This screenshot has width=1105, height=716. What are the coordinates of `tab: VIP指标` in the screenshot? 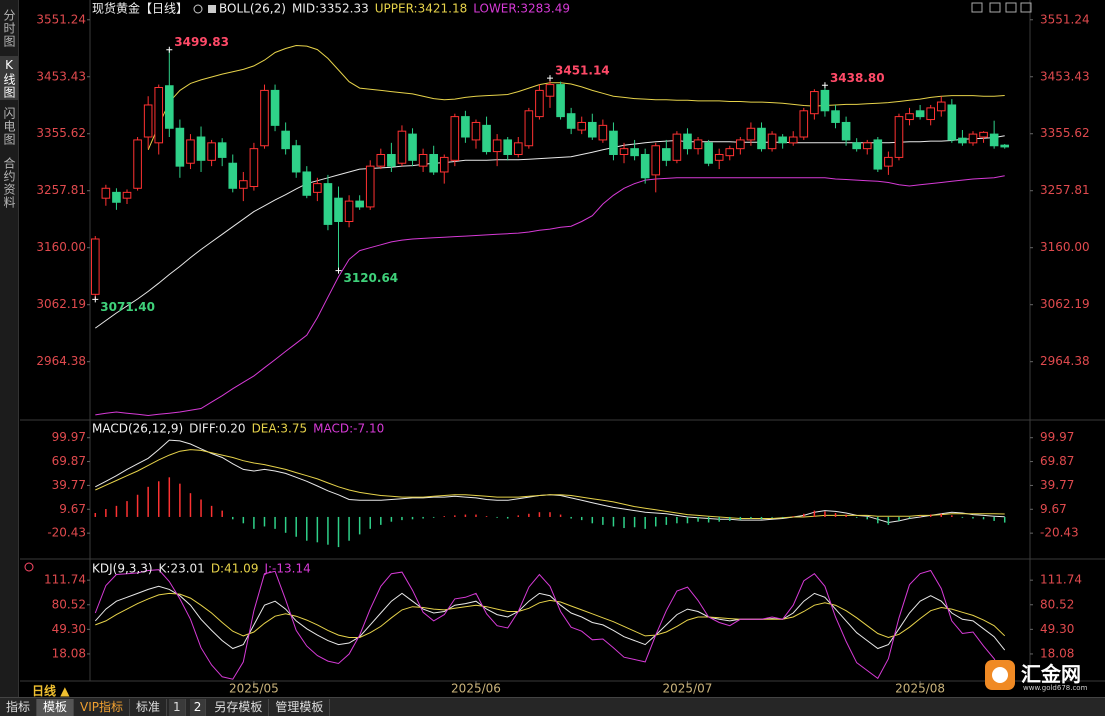 It's located at (102, 707).